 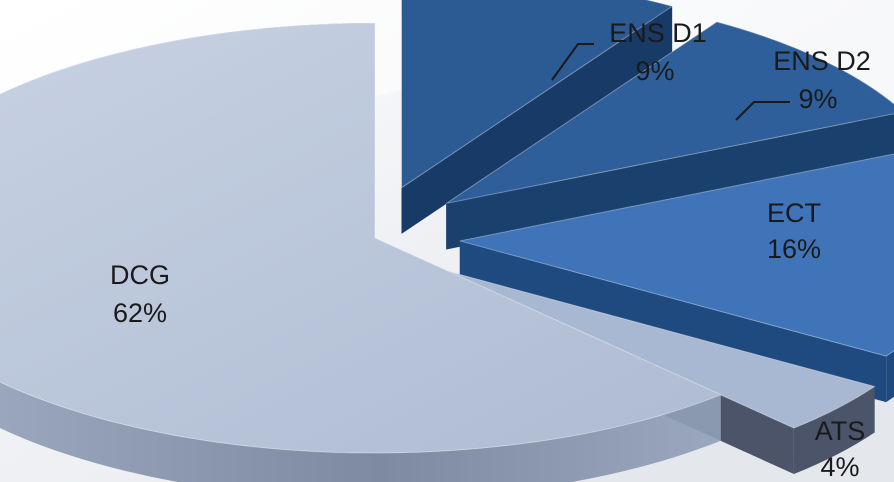 What do you see at coordinates (762, 111) in the screenshot?
I see `leader-line-ens-d2` at bounding box center [762, 111].